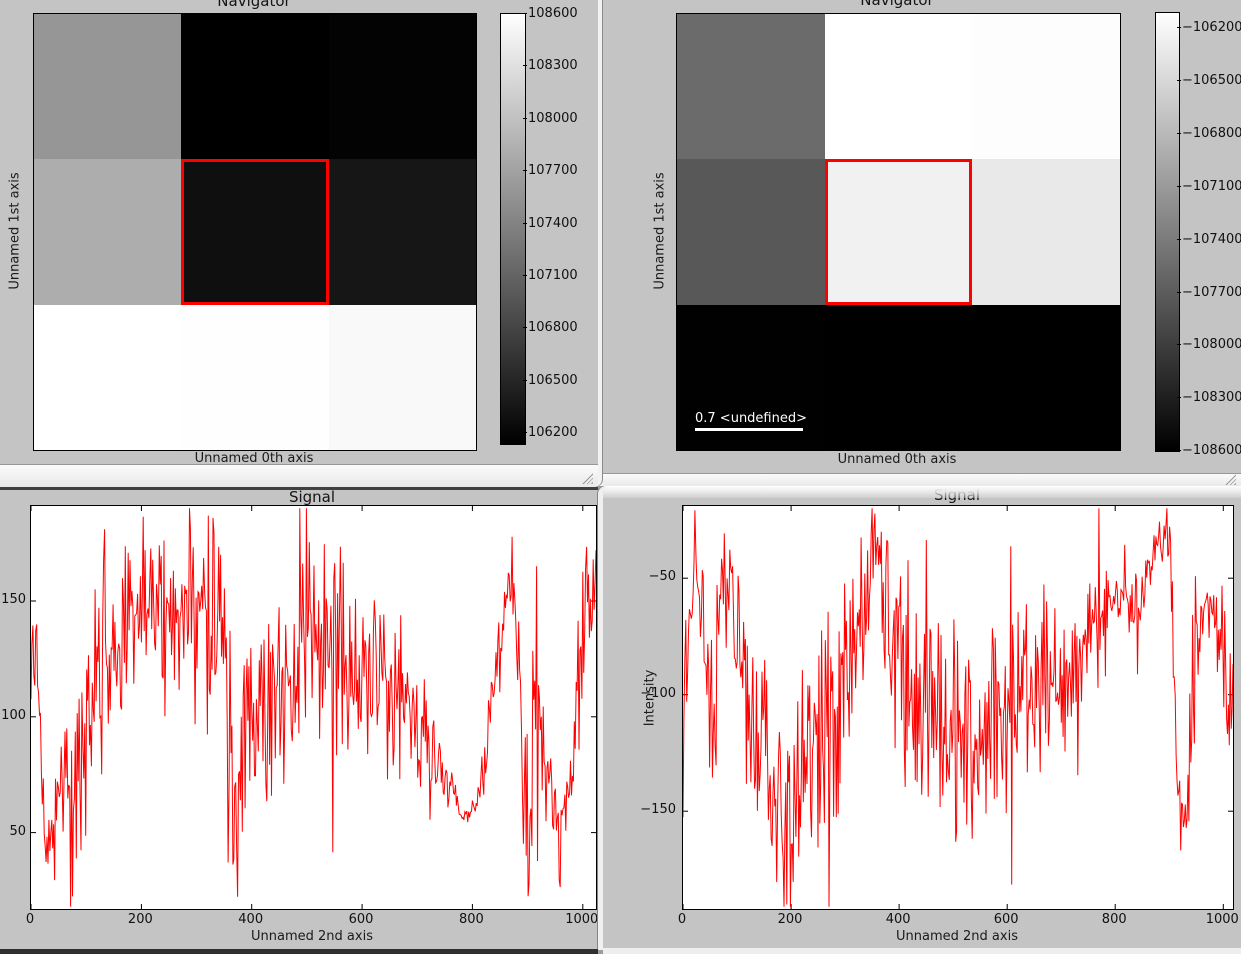 This screenshot has height=954, width=1241. Describe the element at coordinates (299, 951) in the screenshot. I see `screen-bottom-edge-dark` at that location.